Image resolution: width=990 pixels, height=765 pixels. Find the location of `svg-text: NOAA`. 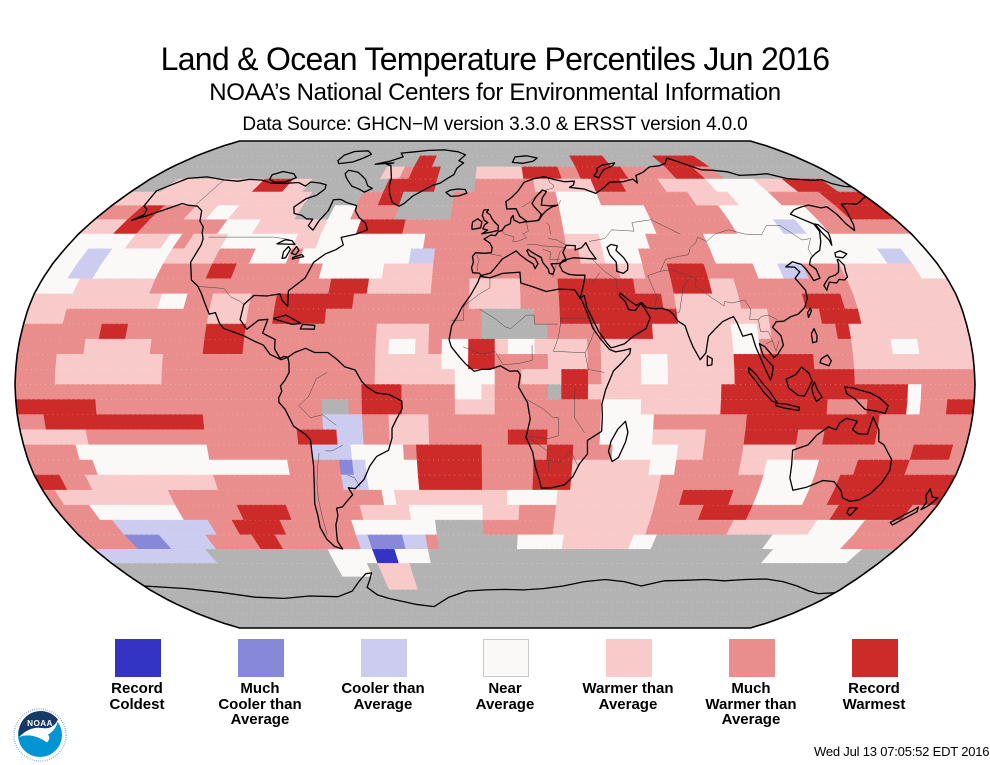

svg-text: NOAA is located at coordinates (40, 723).